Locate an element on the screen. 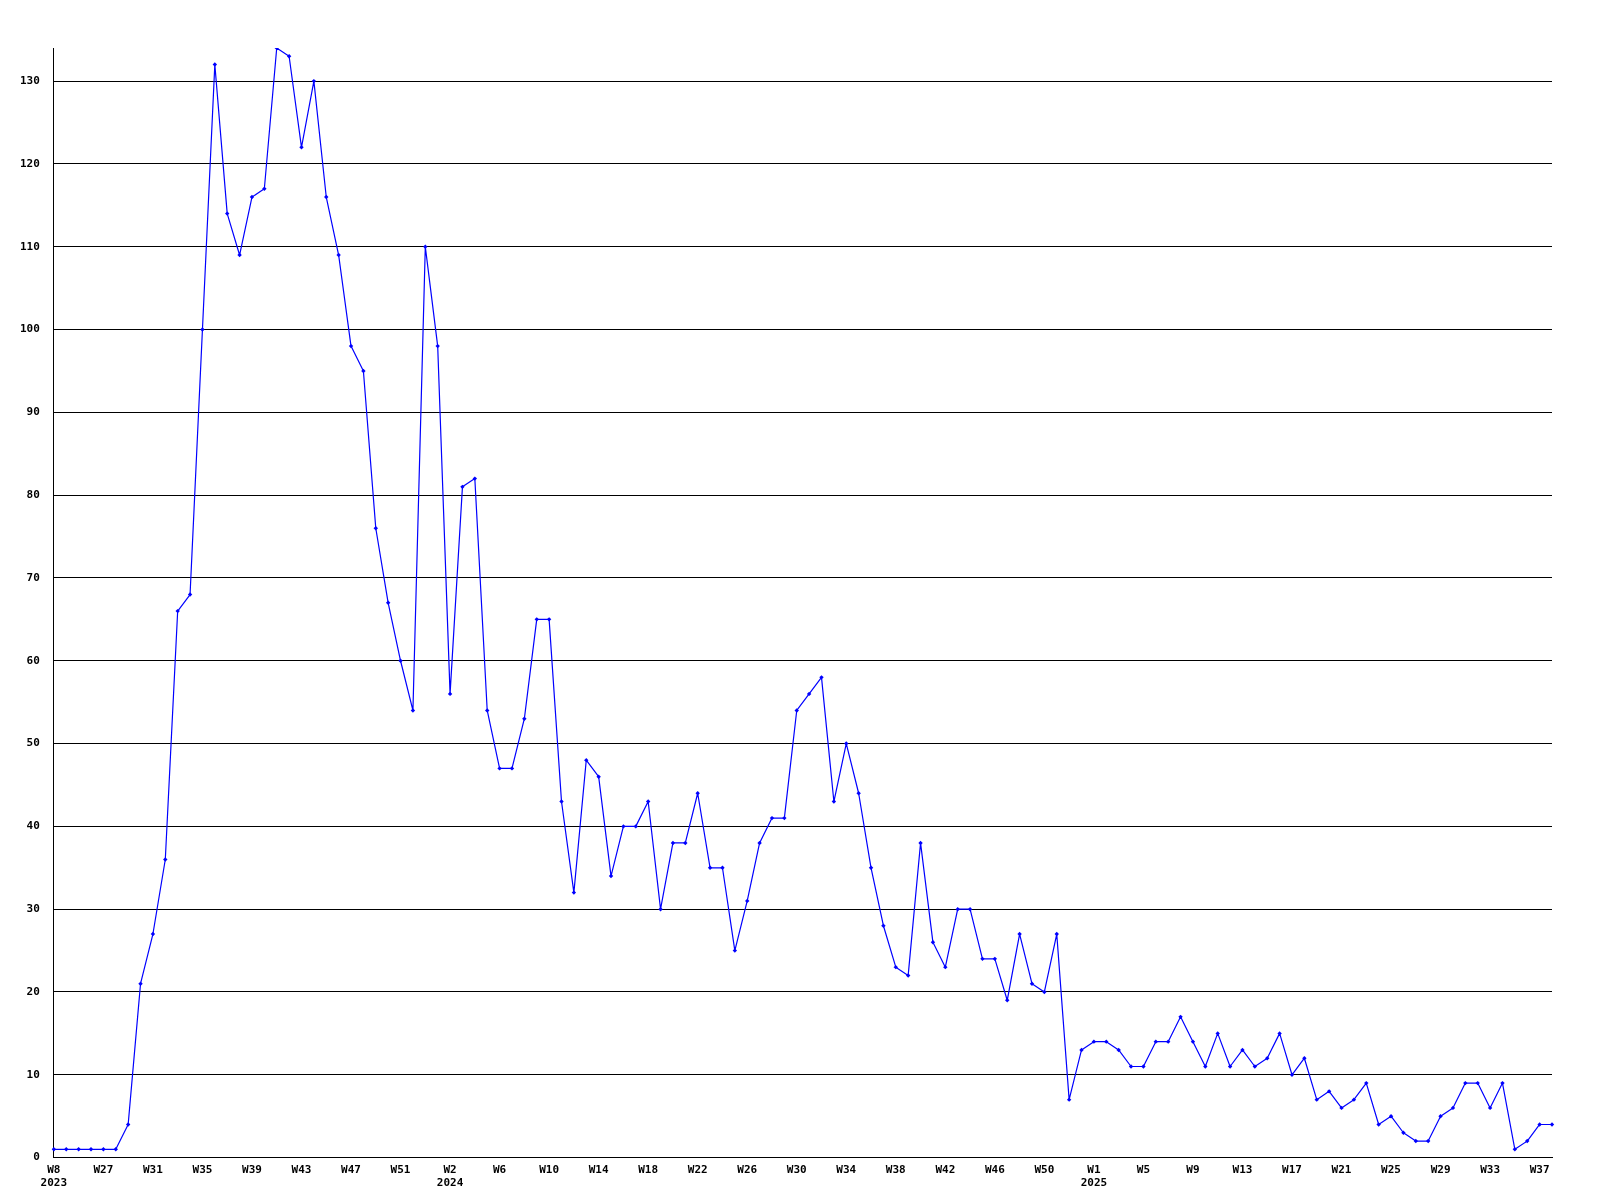 This screenshot has width=1600, height=1200. x-tick-label: W13 is located at coordinates (1242, 1170).